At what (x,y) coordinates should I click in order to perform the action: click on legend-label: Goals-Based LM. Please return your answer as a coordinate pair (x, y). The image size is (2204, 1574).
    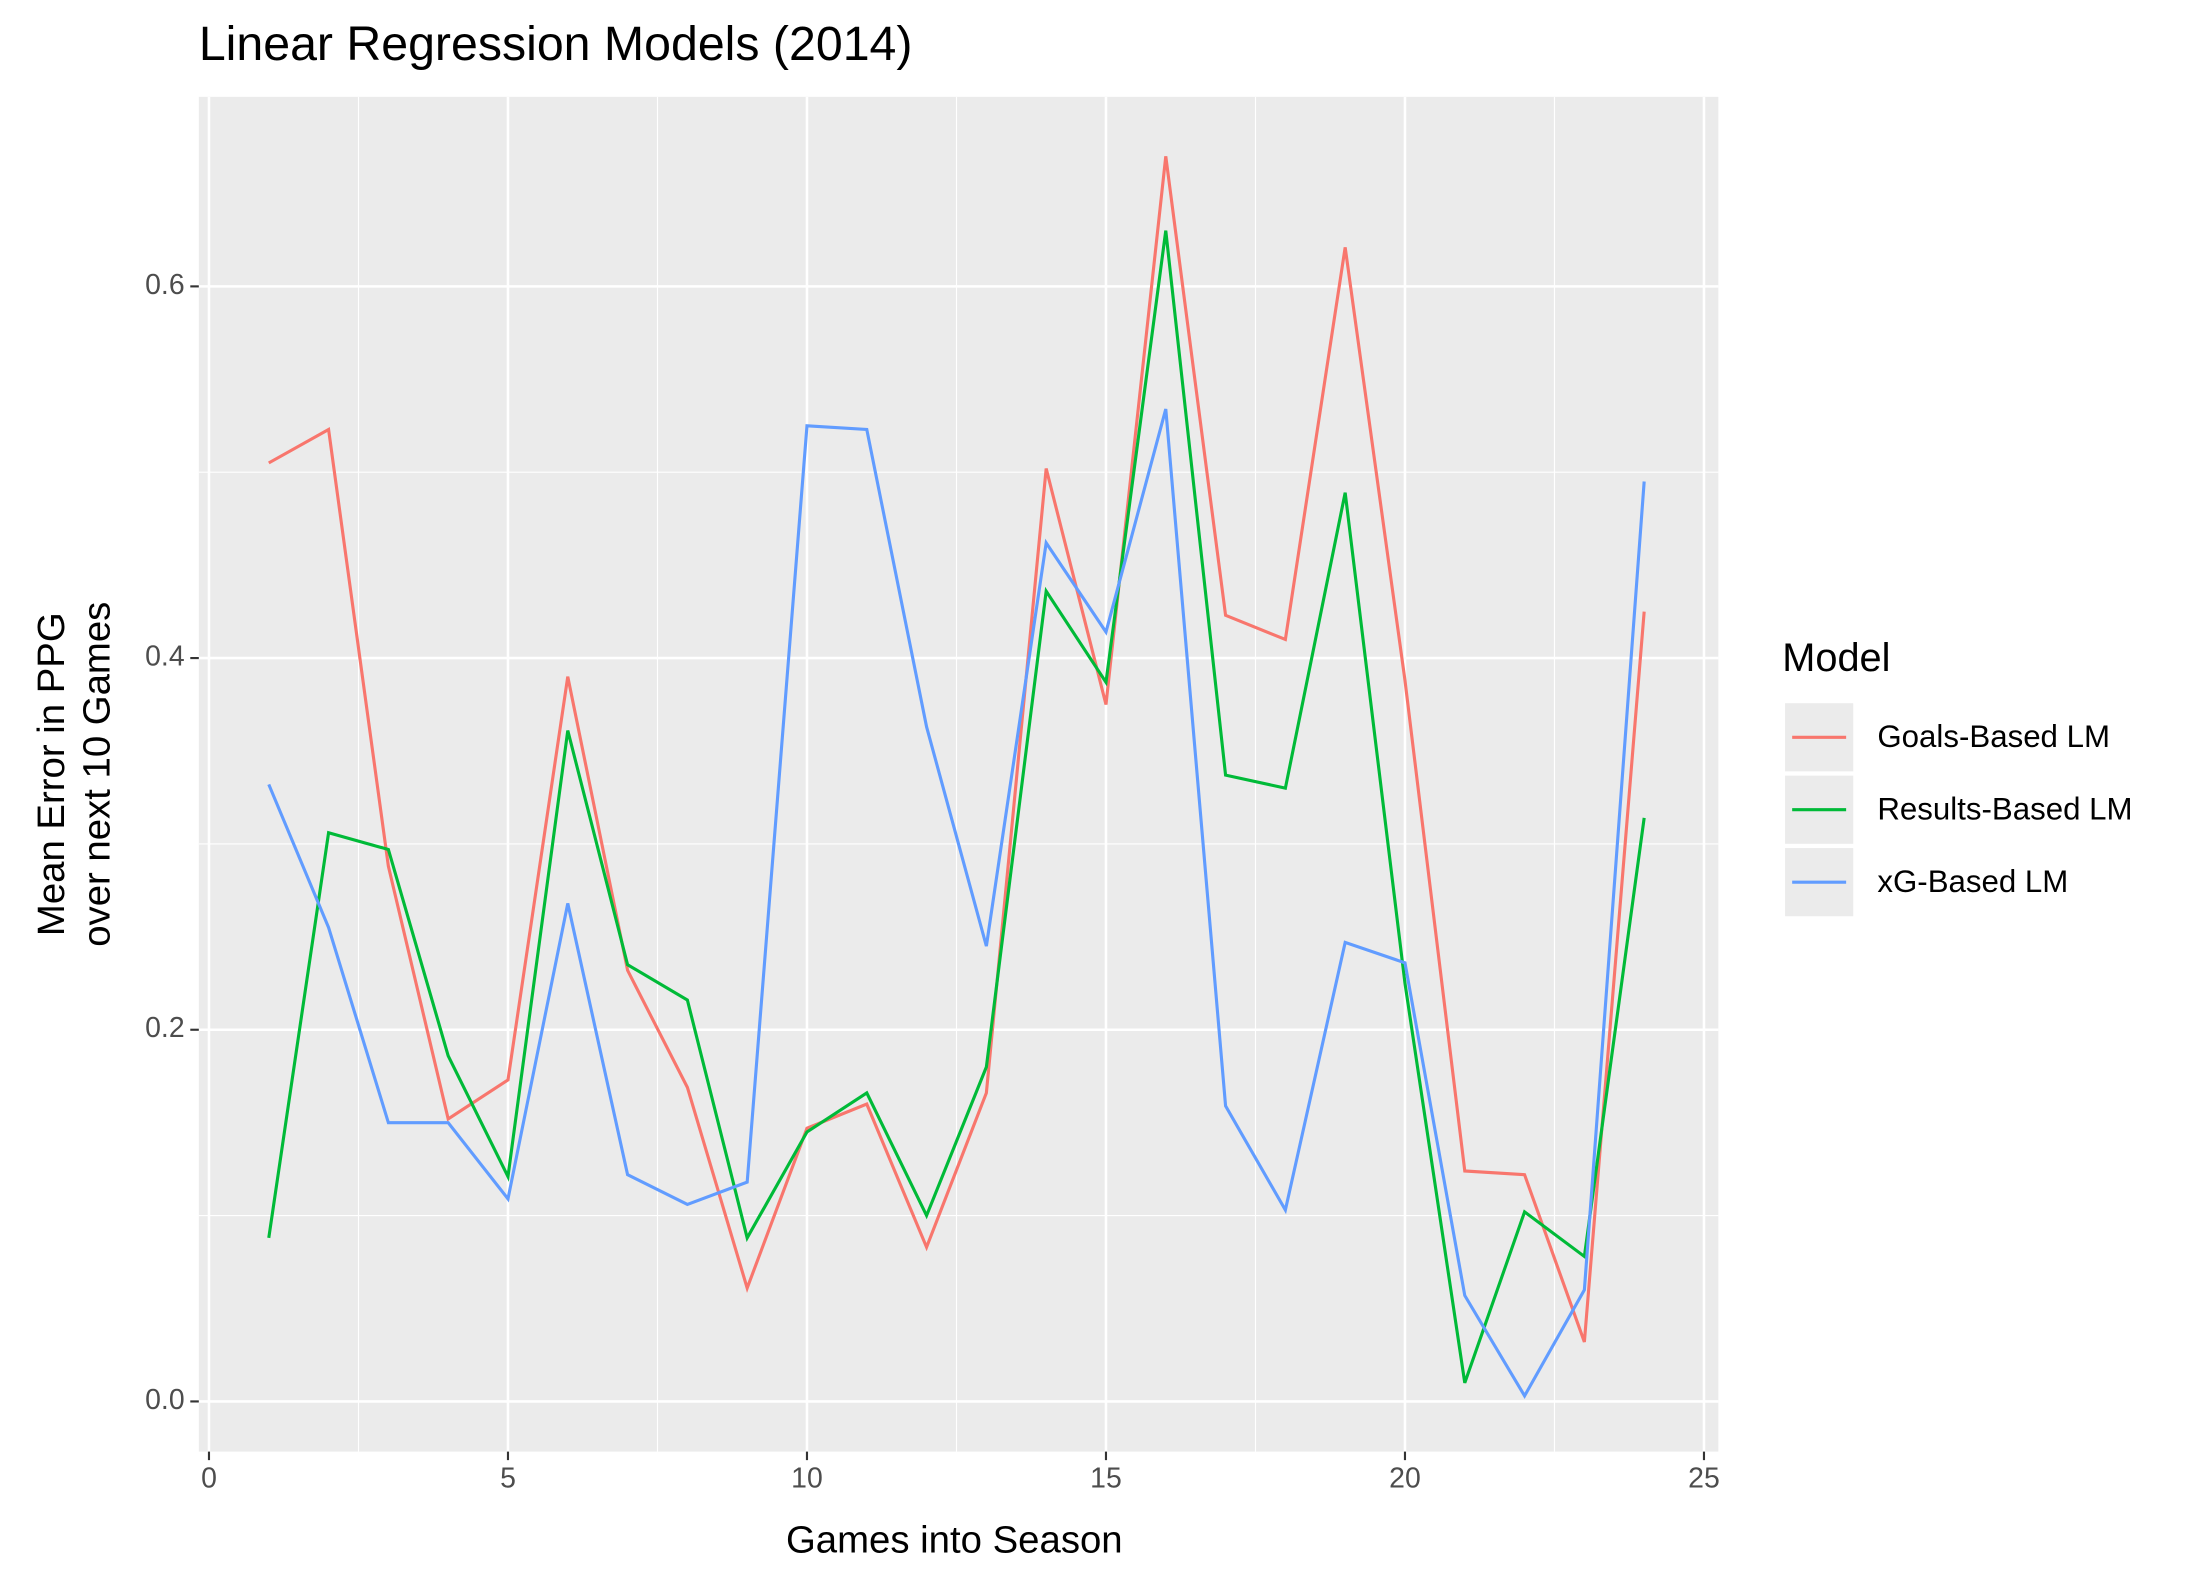
    Looking at the image, I should click on (1993, 736).